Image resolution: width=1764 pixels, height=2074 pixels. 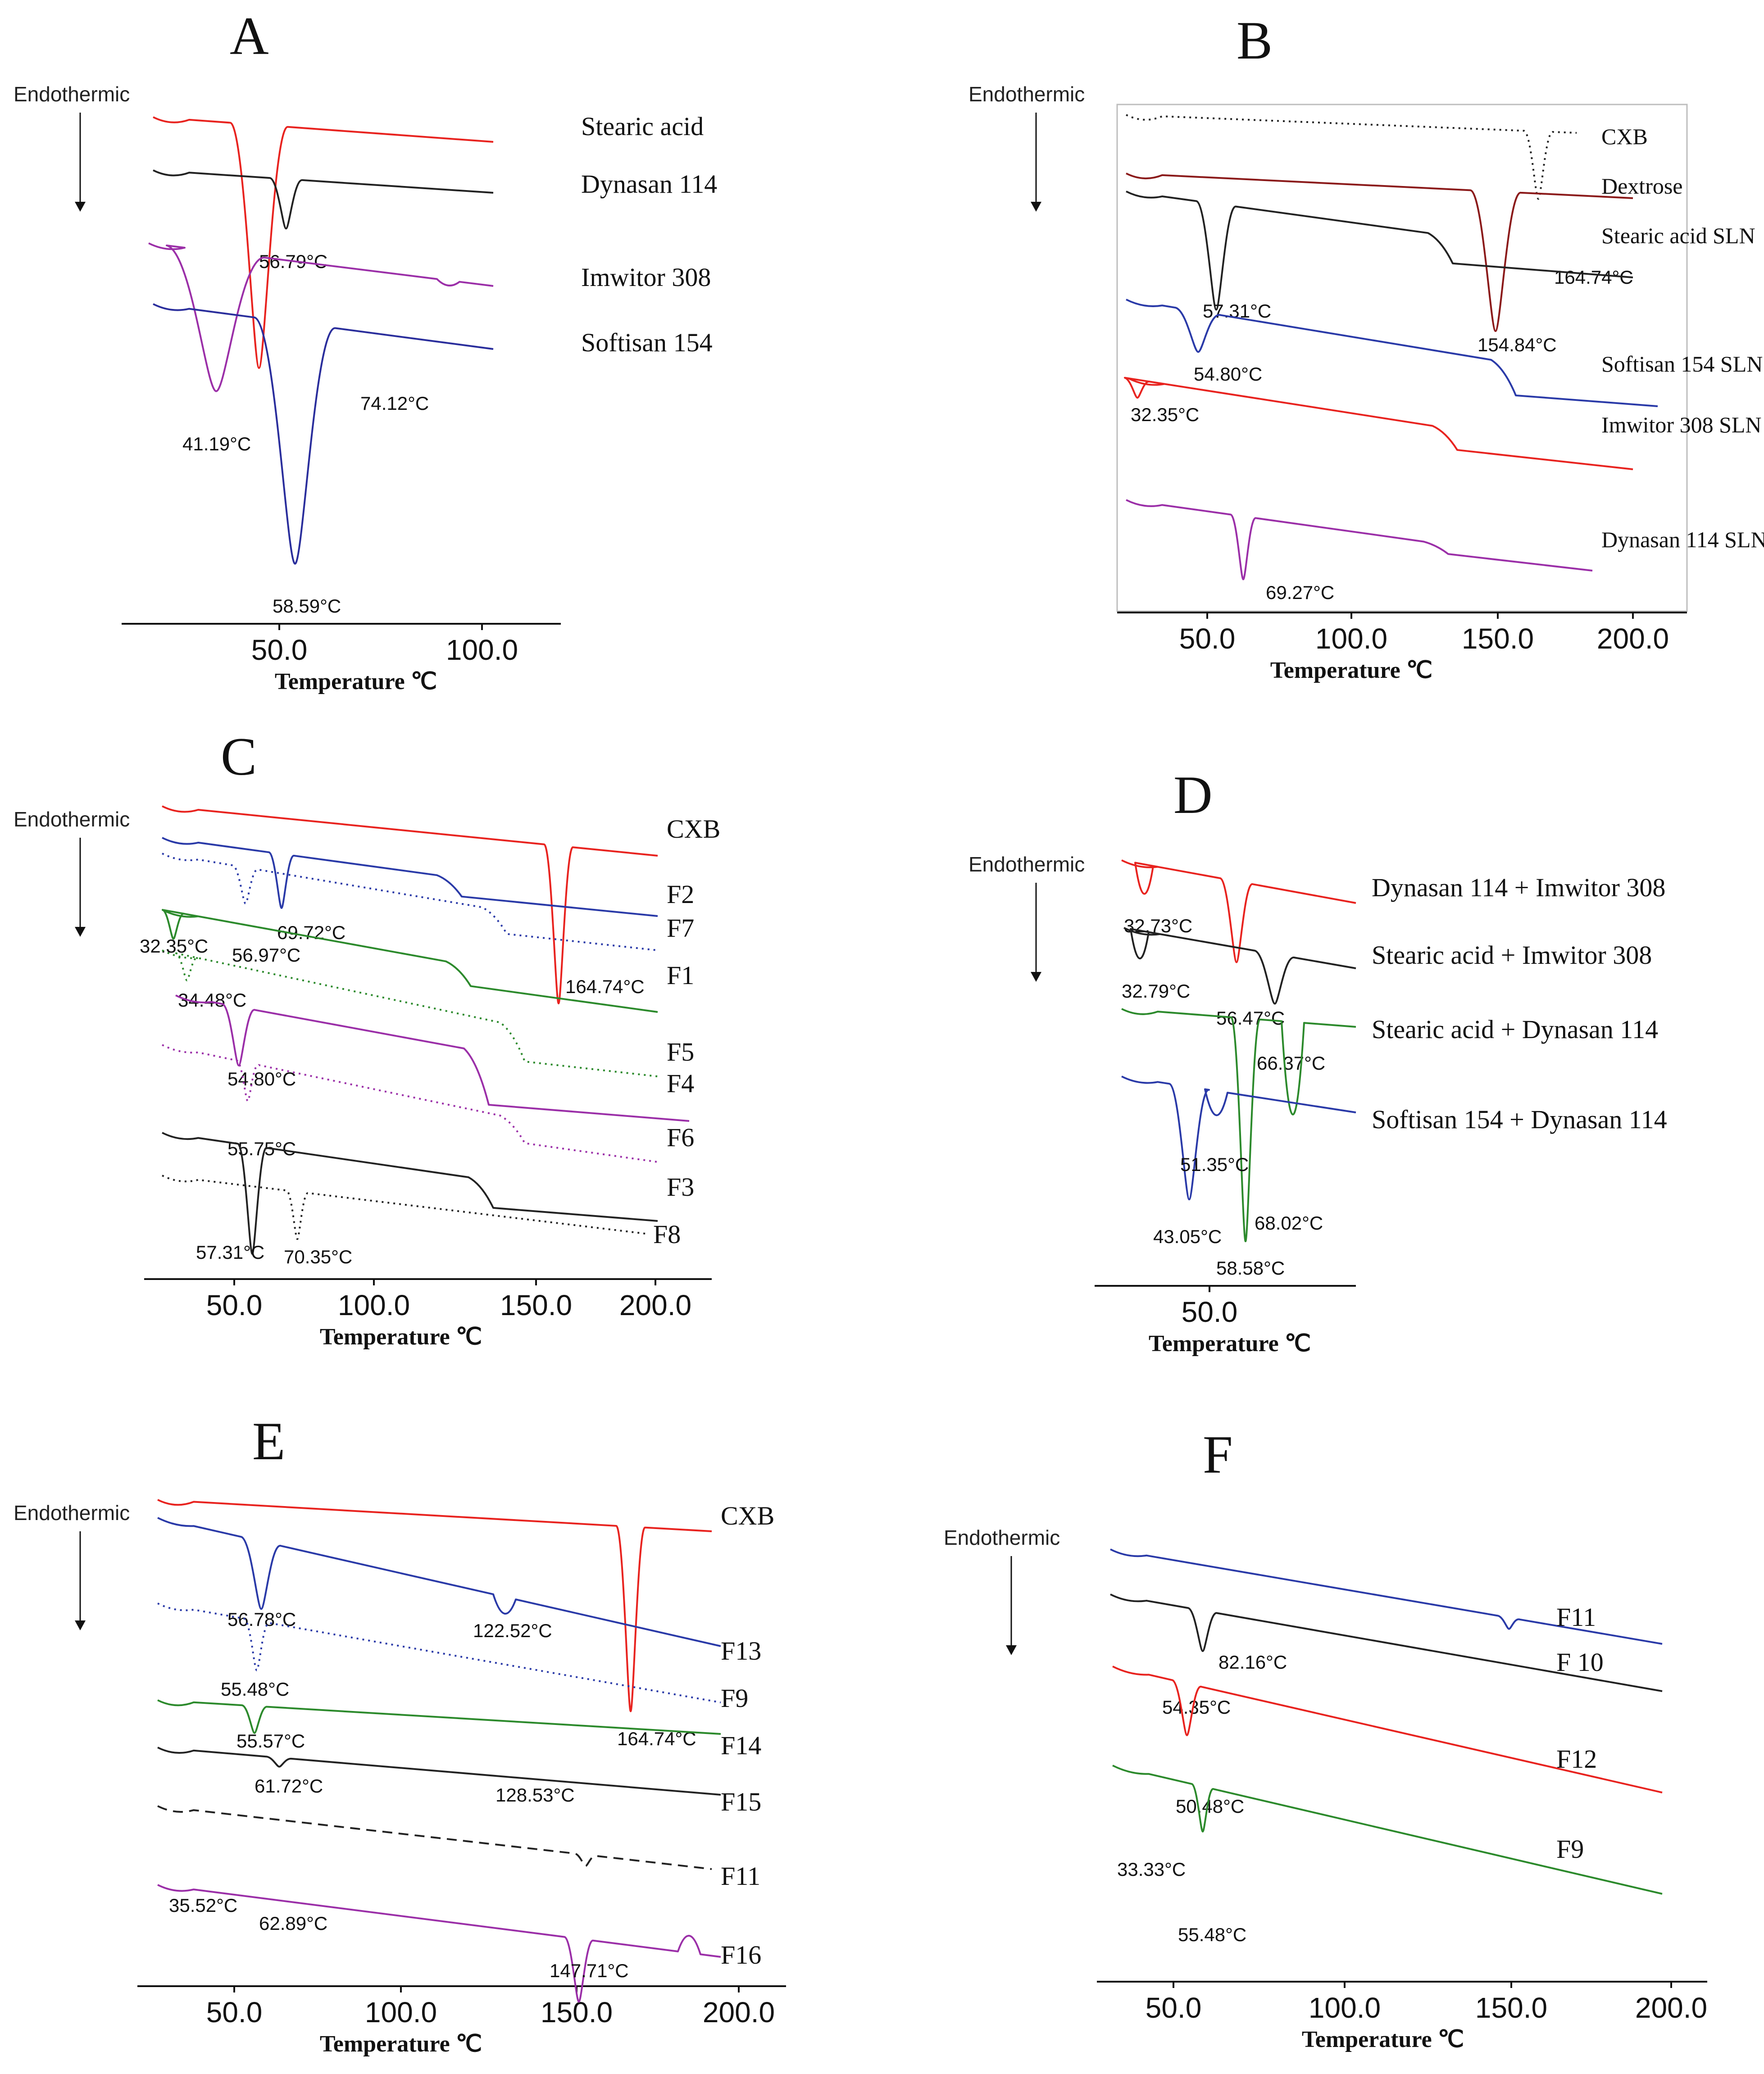 I want to click on series-line-f13, so click(x=439, y=1582).